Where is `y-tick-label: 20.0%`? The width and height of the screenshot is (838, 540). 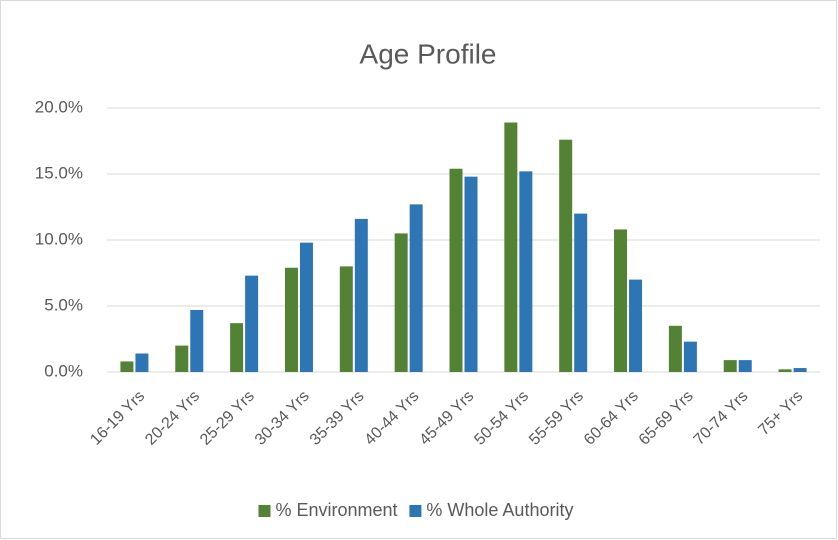
y-tick-label: 20.0% is located at coordinates (59, 106).